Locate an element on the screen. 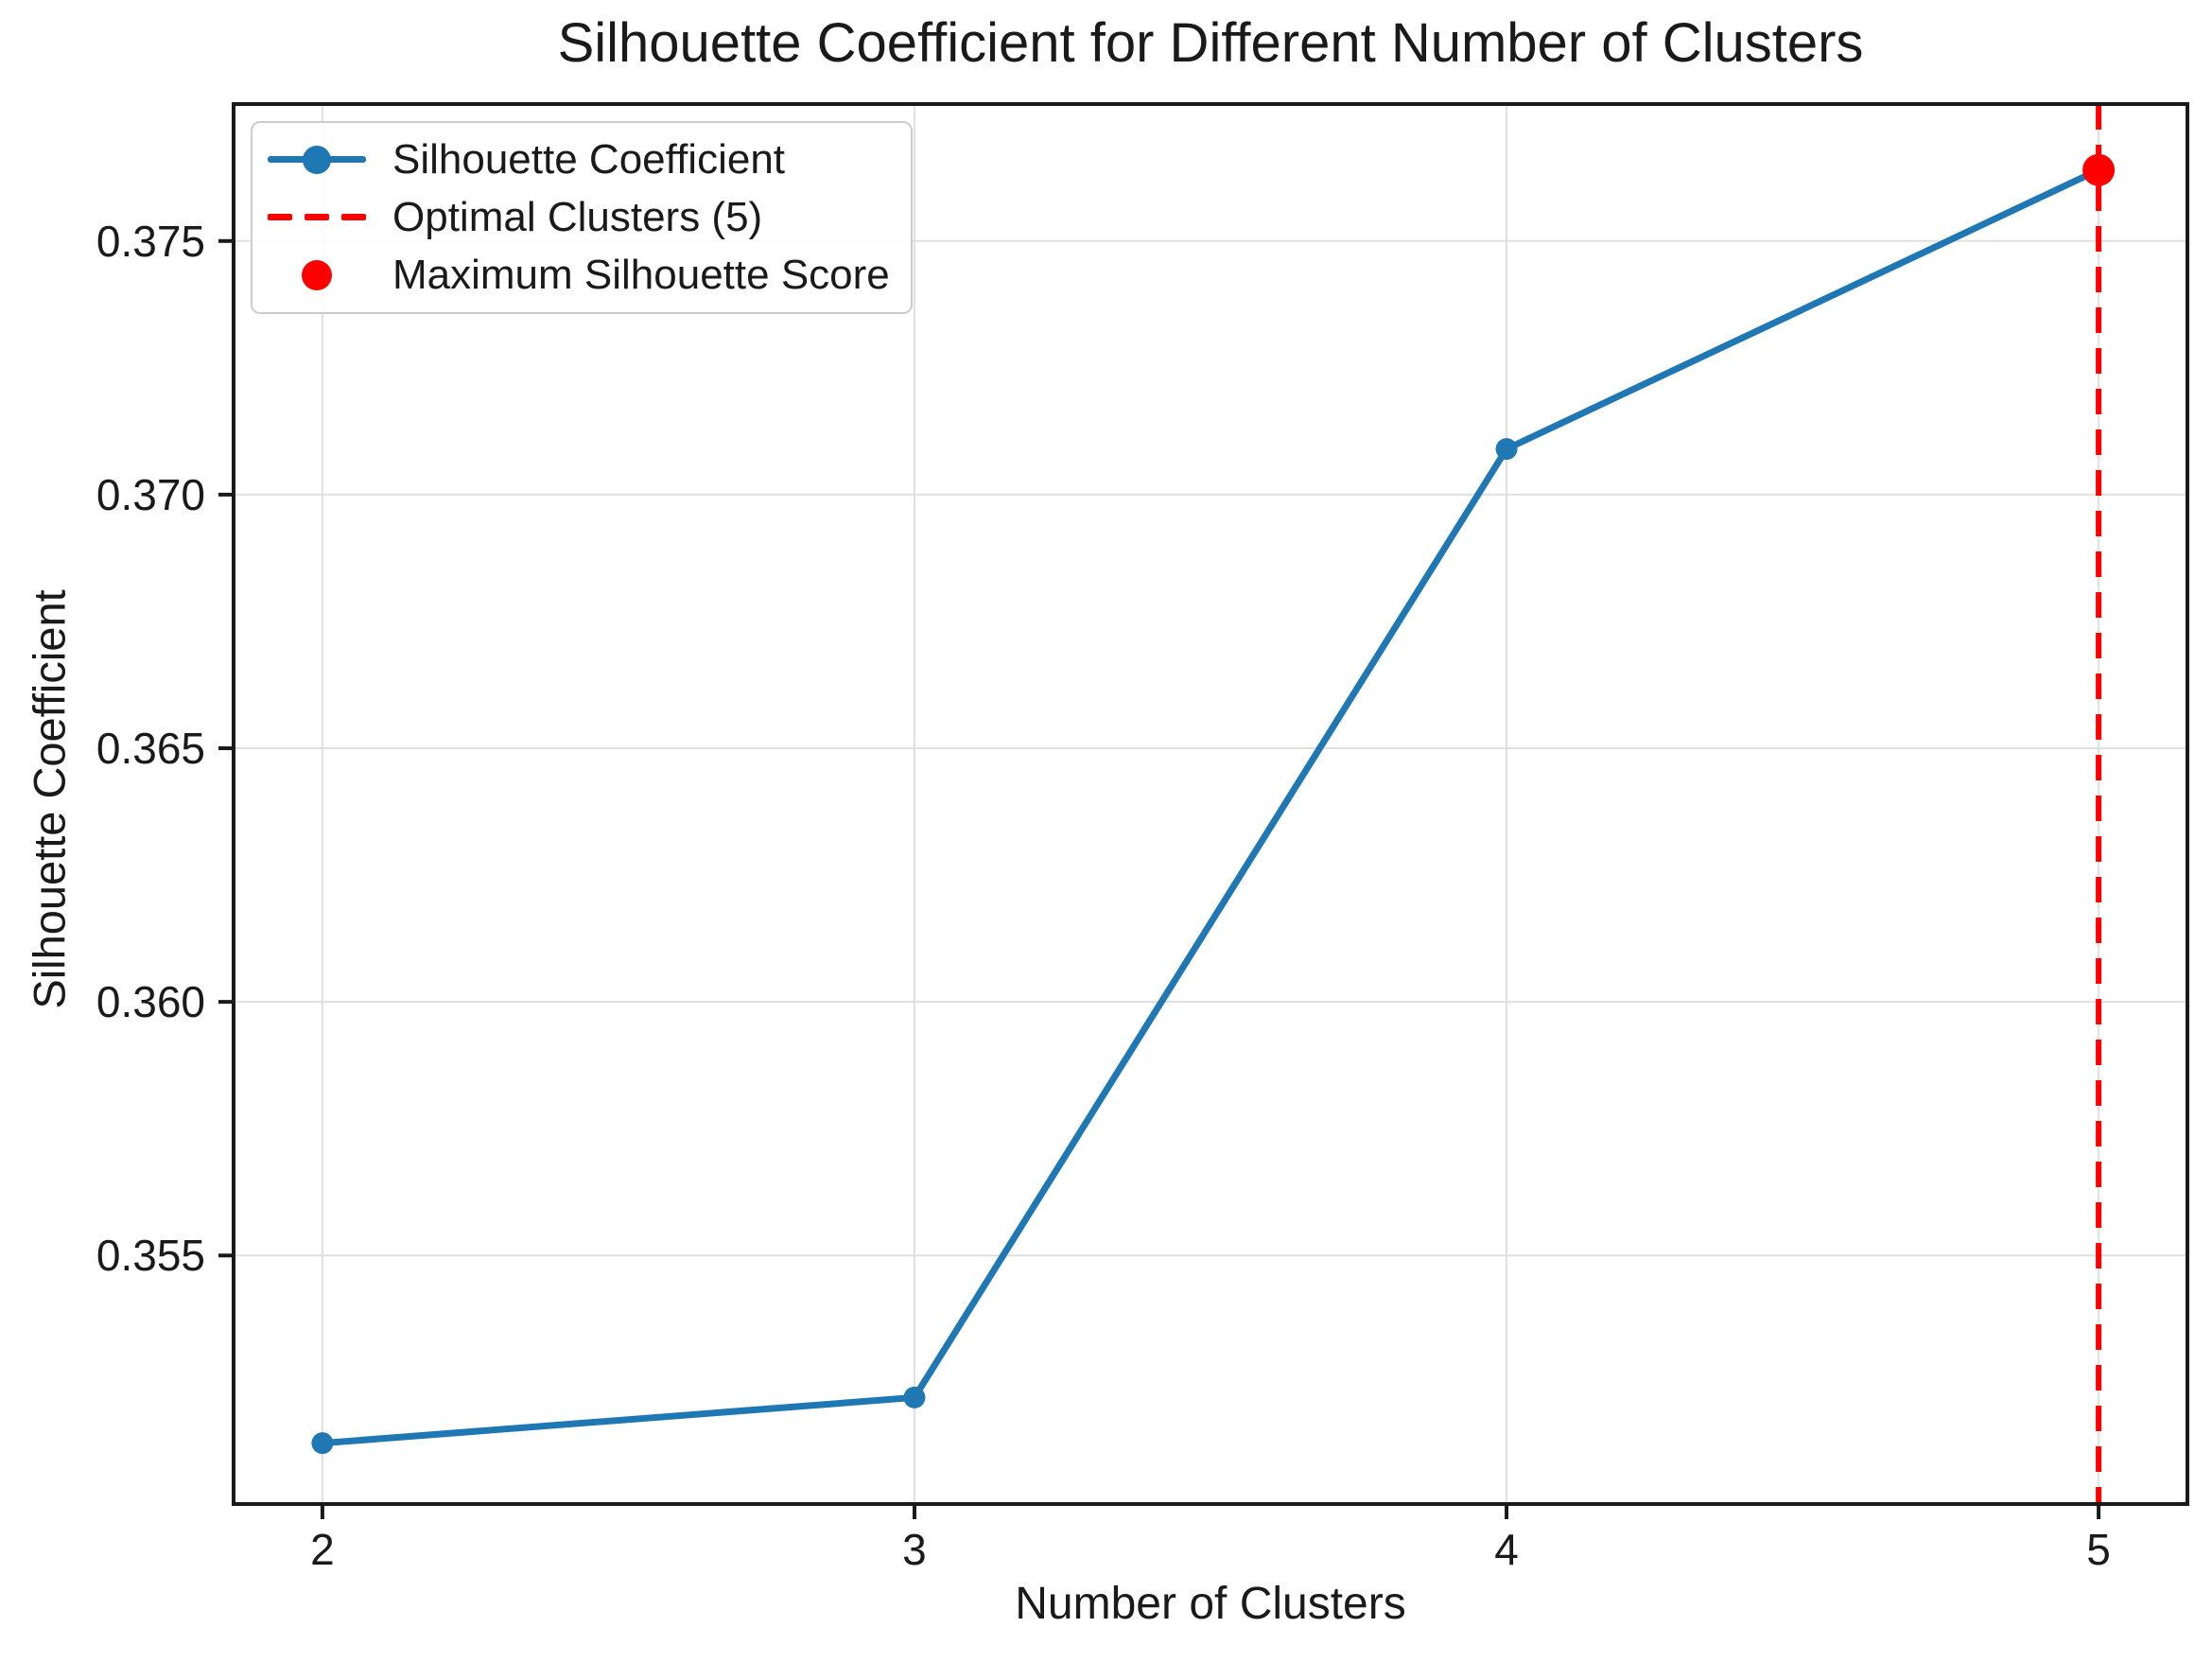 The height and width of the screenshot is (1662, 2212). blue-circle-marker-icon is located at coordinates (317, 159).